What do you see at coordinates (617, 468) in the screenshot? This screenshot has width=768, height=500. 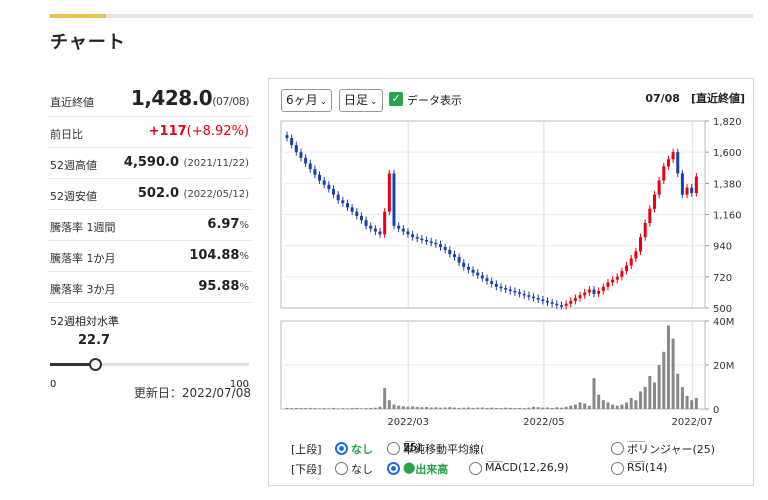 I see `lower-rsi-radio` at bounding box center [617, 468].